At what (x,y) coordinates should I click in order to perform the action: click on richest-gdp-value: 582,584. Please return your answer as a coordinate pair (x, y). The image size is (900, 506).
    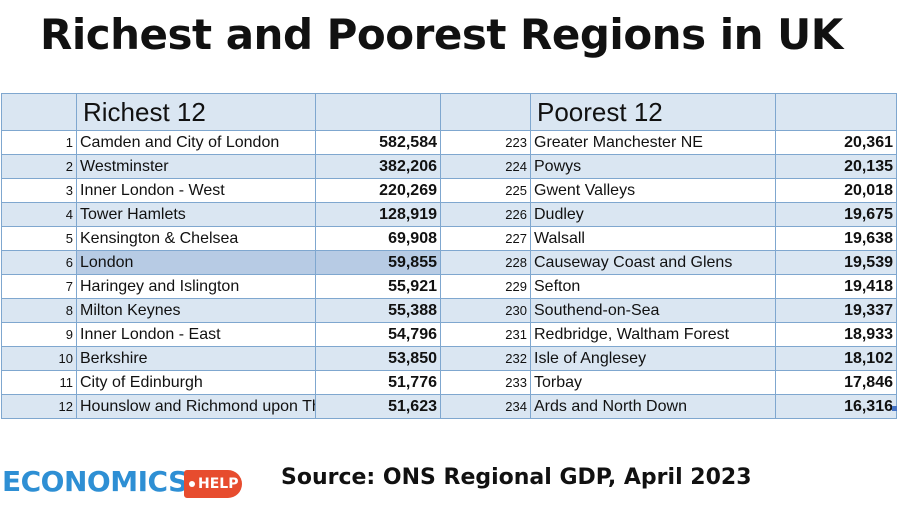
    Looking at the image, I should click on (378, 142).